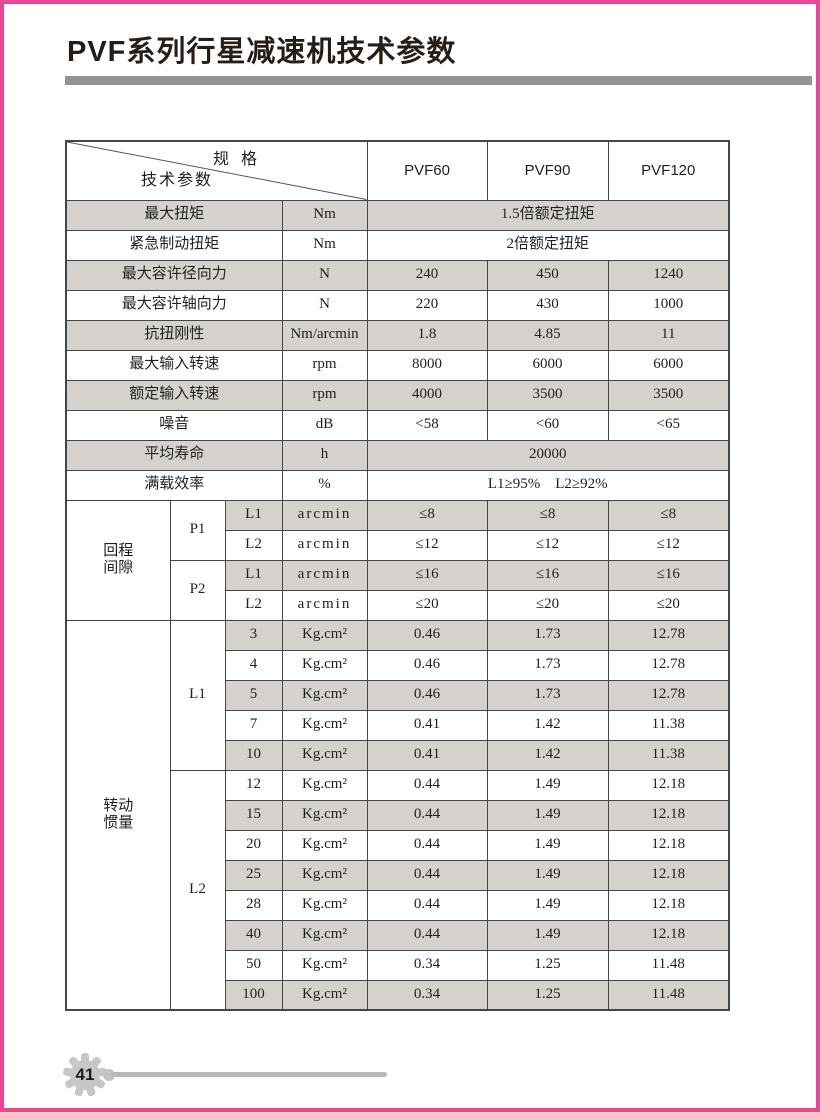  I want to click on page-title: PVF系列行星减速机技术参数, so click(262, 52).